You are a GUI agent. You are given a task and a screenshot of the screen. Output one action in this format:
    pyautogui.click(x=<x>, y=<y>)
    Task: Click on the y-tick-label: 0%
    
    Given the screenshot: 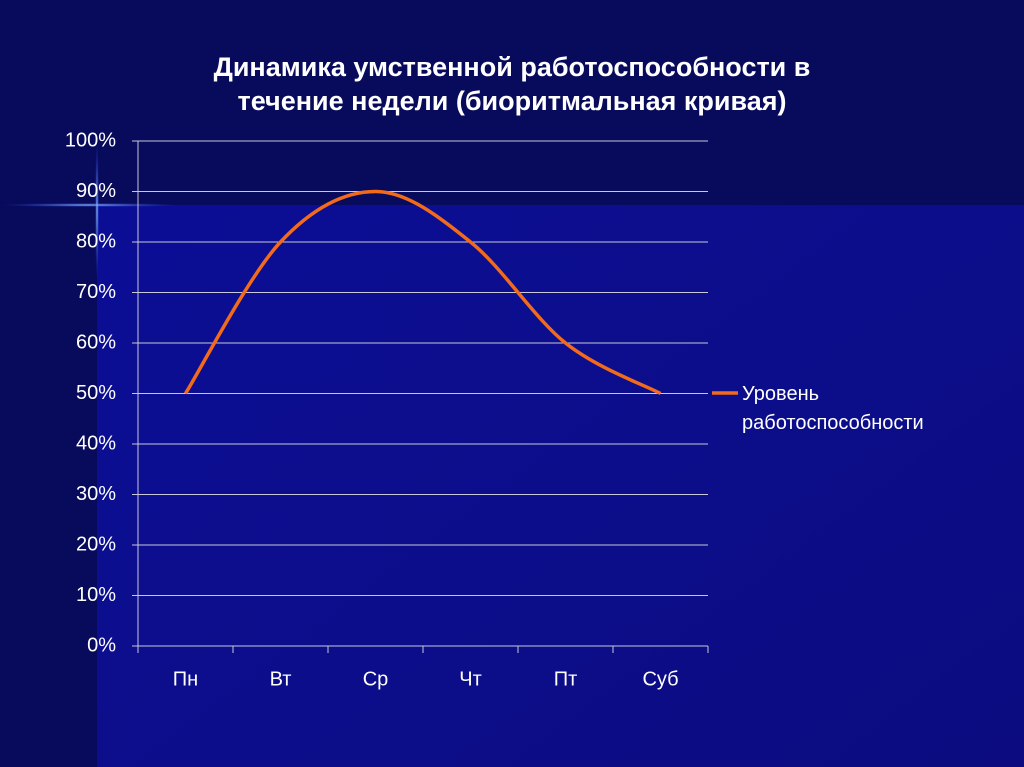 What is the action you would take?
    pyautogui.click(x=101, y=645)
    